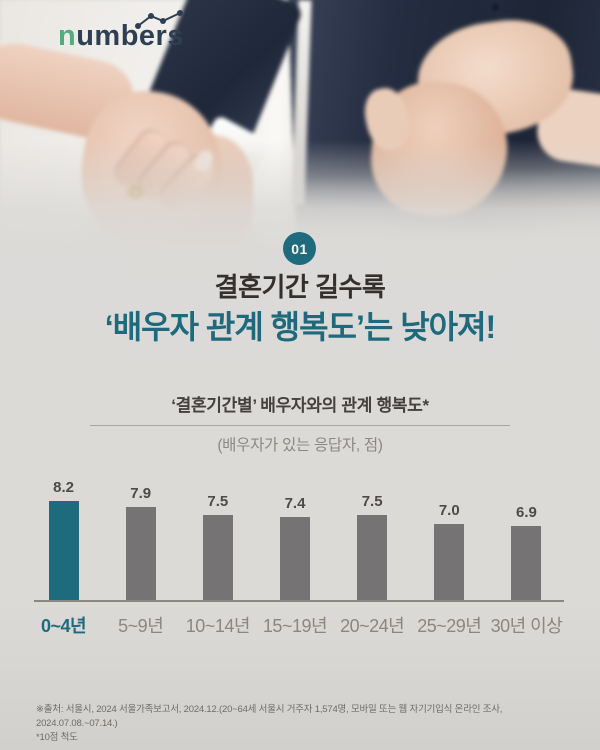 This screenshot has height=750, width=600. I want to click on category-label: 0~4년, so click(64, 626).